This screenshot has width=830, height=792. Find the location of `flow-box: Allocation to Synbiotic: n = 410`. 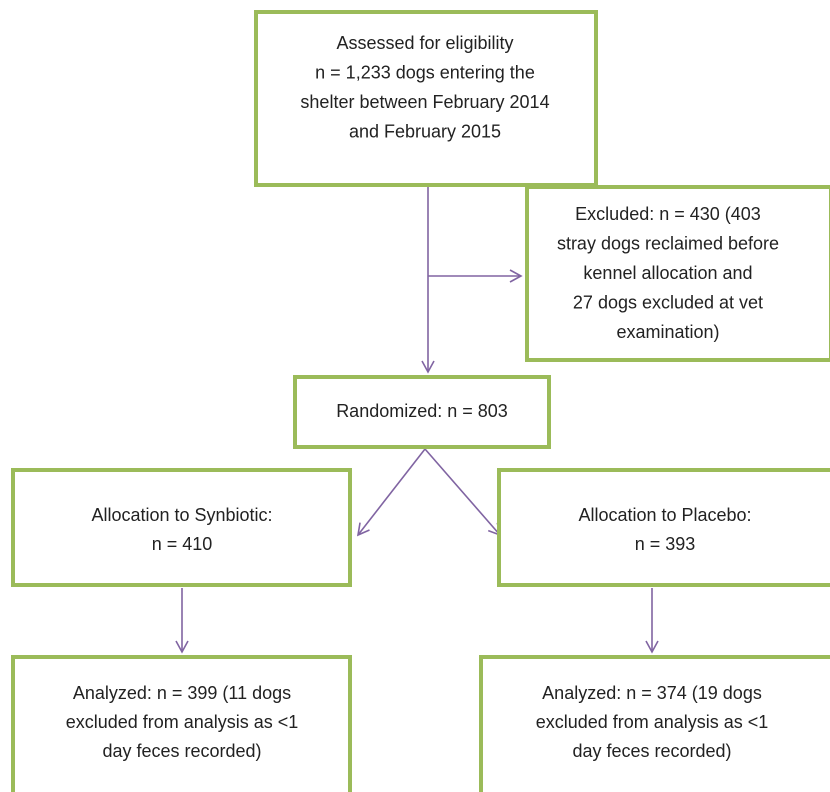

flow-box: Allocation to Synbiotic: n = 410 is located at coordinates (181, 527).